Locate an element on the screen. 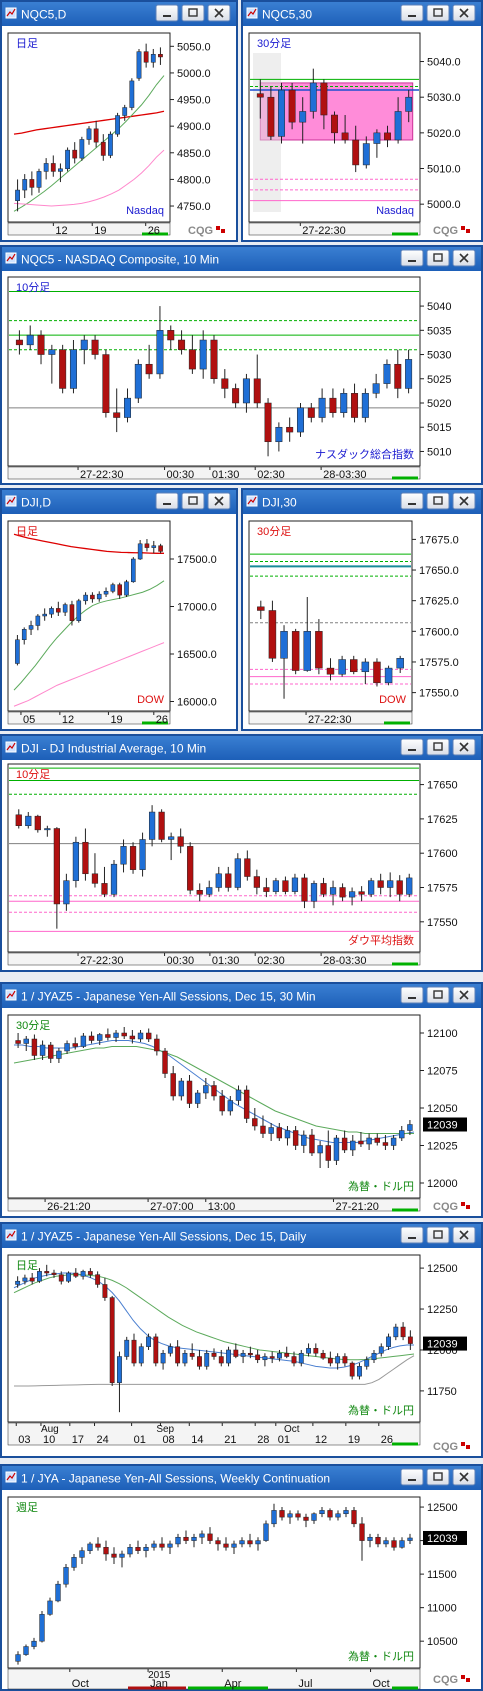 The width and height of the screenshot is (483, 1691). instrument-footnote: DOW is located at coordinates (151, 700).